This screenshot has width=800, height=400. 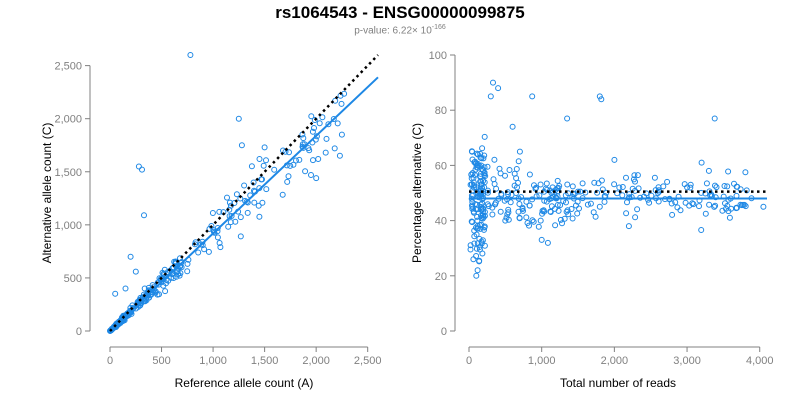 I want to click on x-tick-label: 4,000, so click(x=760, y=361).